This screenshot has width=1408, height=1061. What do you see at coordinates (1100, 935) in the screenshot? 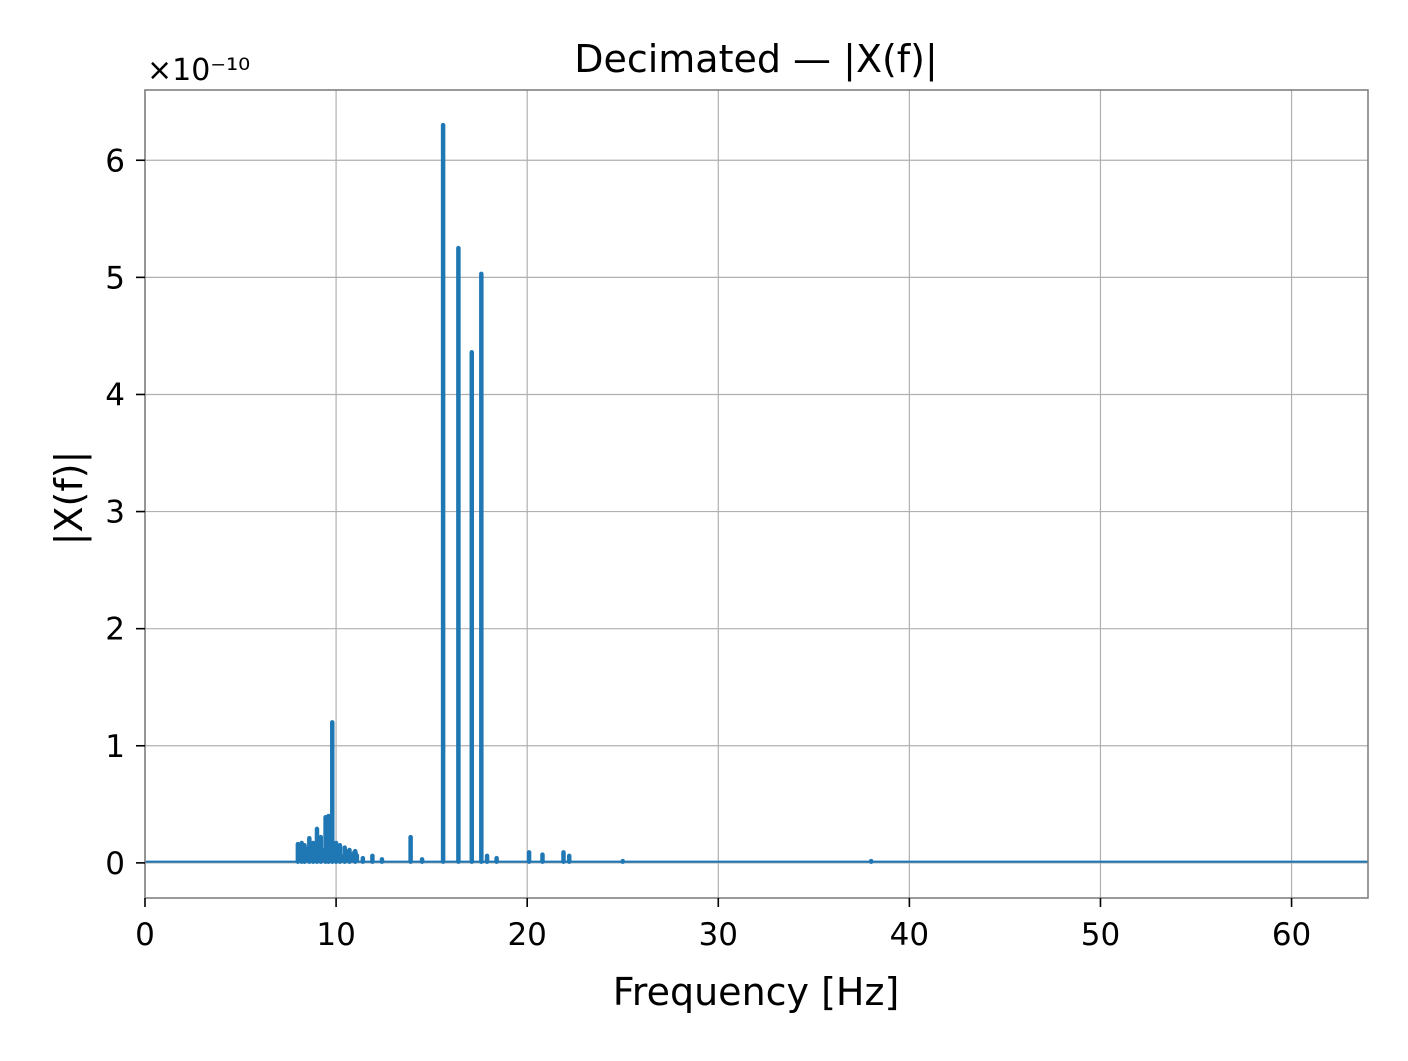
I see `x-tick-label: 50` at bounding box center [1100, 935].